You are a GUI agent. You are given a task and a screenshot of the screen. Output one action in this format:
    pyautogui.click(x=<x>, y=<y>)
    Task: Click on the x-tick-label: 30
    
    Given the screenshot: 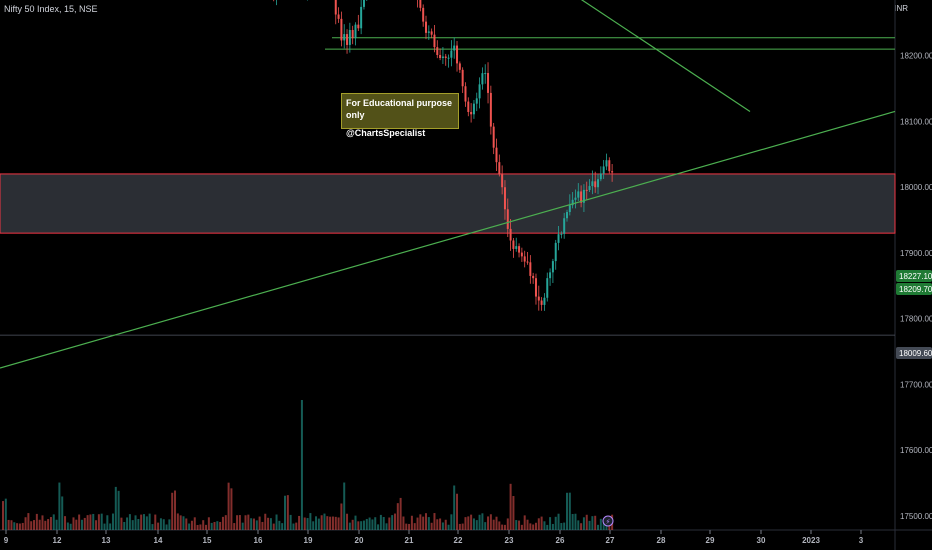 What is the action you would take?
    pyautogui.click(x=761, y=540)
    